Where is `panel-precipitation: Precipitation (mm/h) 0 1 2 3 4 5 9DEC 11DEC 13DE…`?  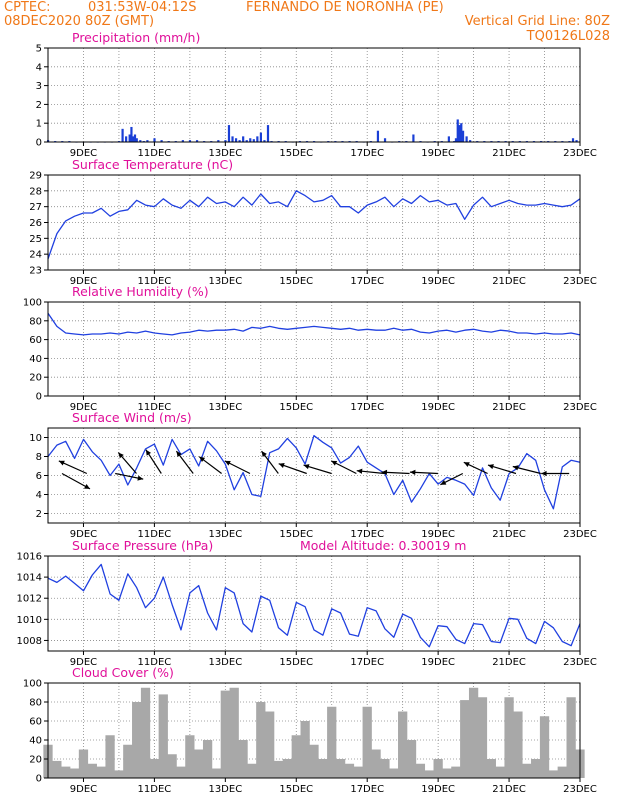 panel-precipitation: Precipitation (mm/h) 0 1 2 3 4 5 9DEC 11DEC 13DE… is located at coordinates (316, 94).